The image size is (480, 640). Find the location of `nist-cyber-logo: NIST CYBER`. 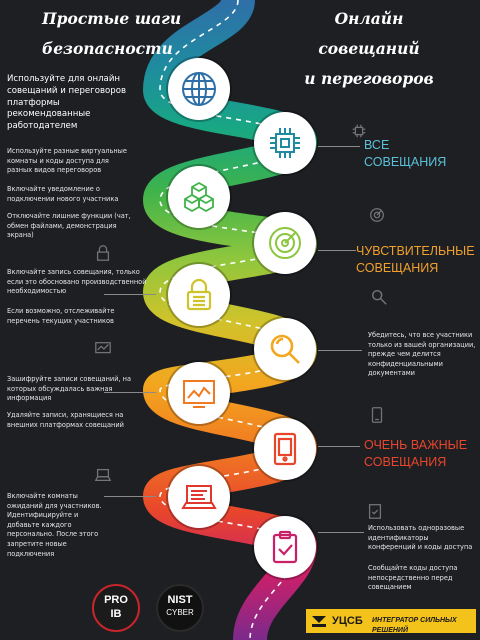

nist-cyber-logo: NIST CYBER is located at coordinates (180, 608).